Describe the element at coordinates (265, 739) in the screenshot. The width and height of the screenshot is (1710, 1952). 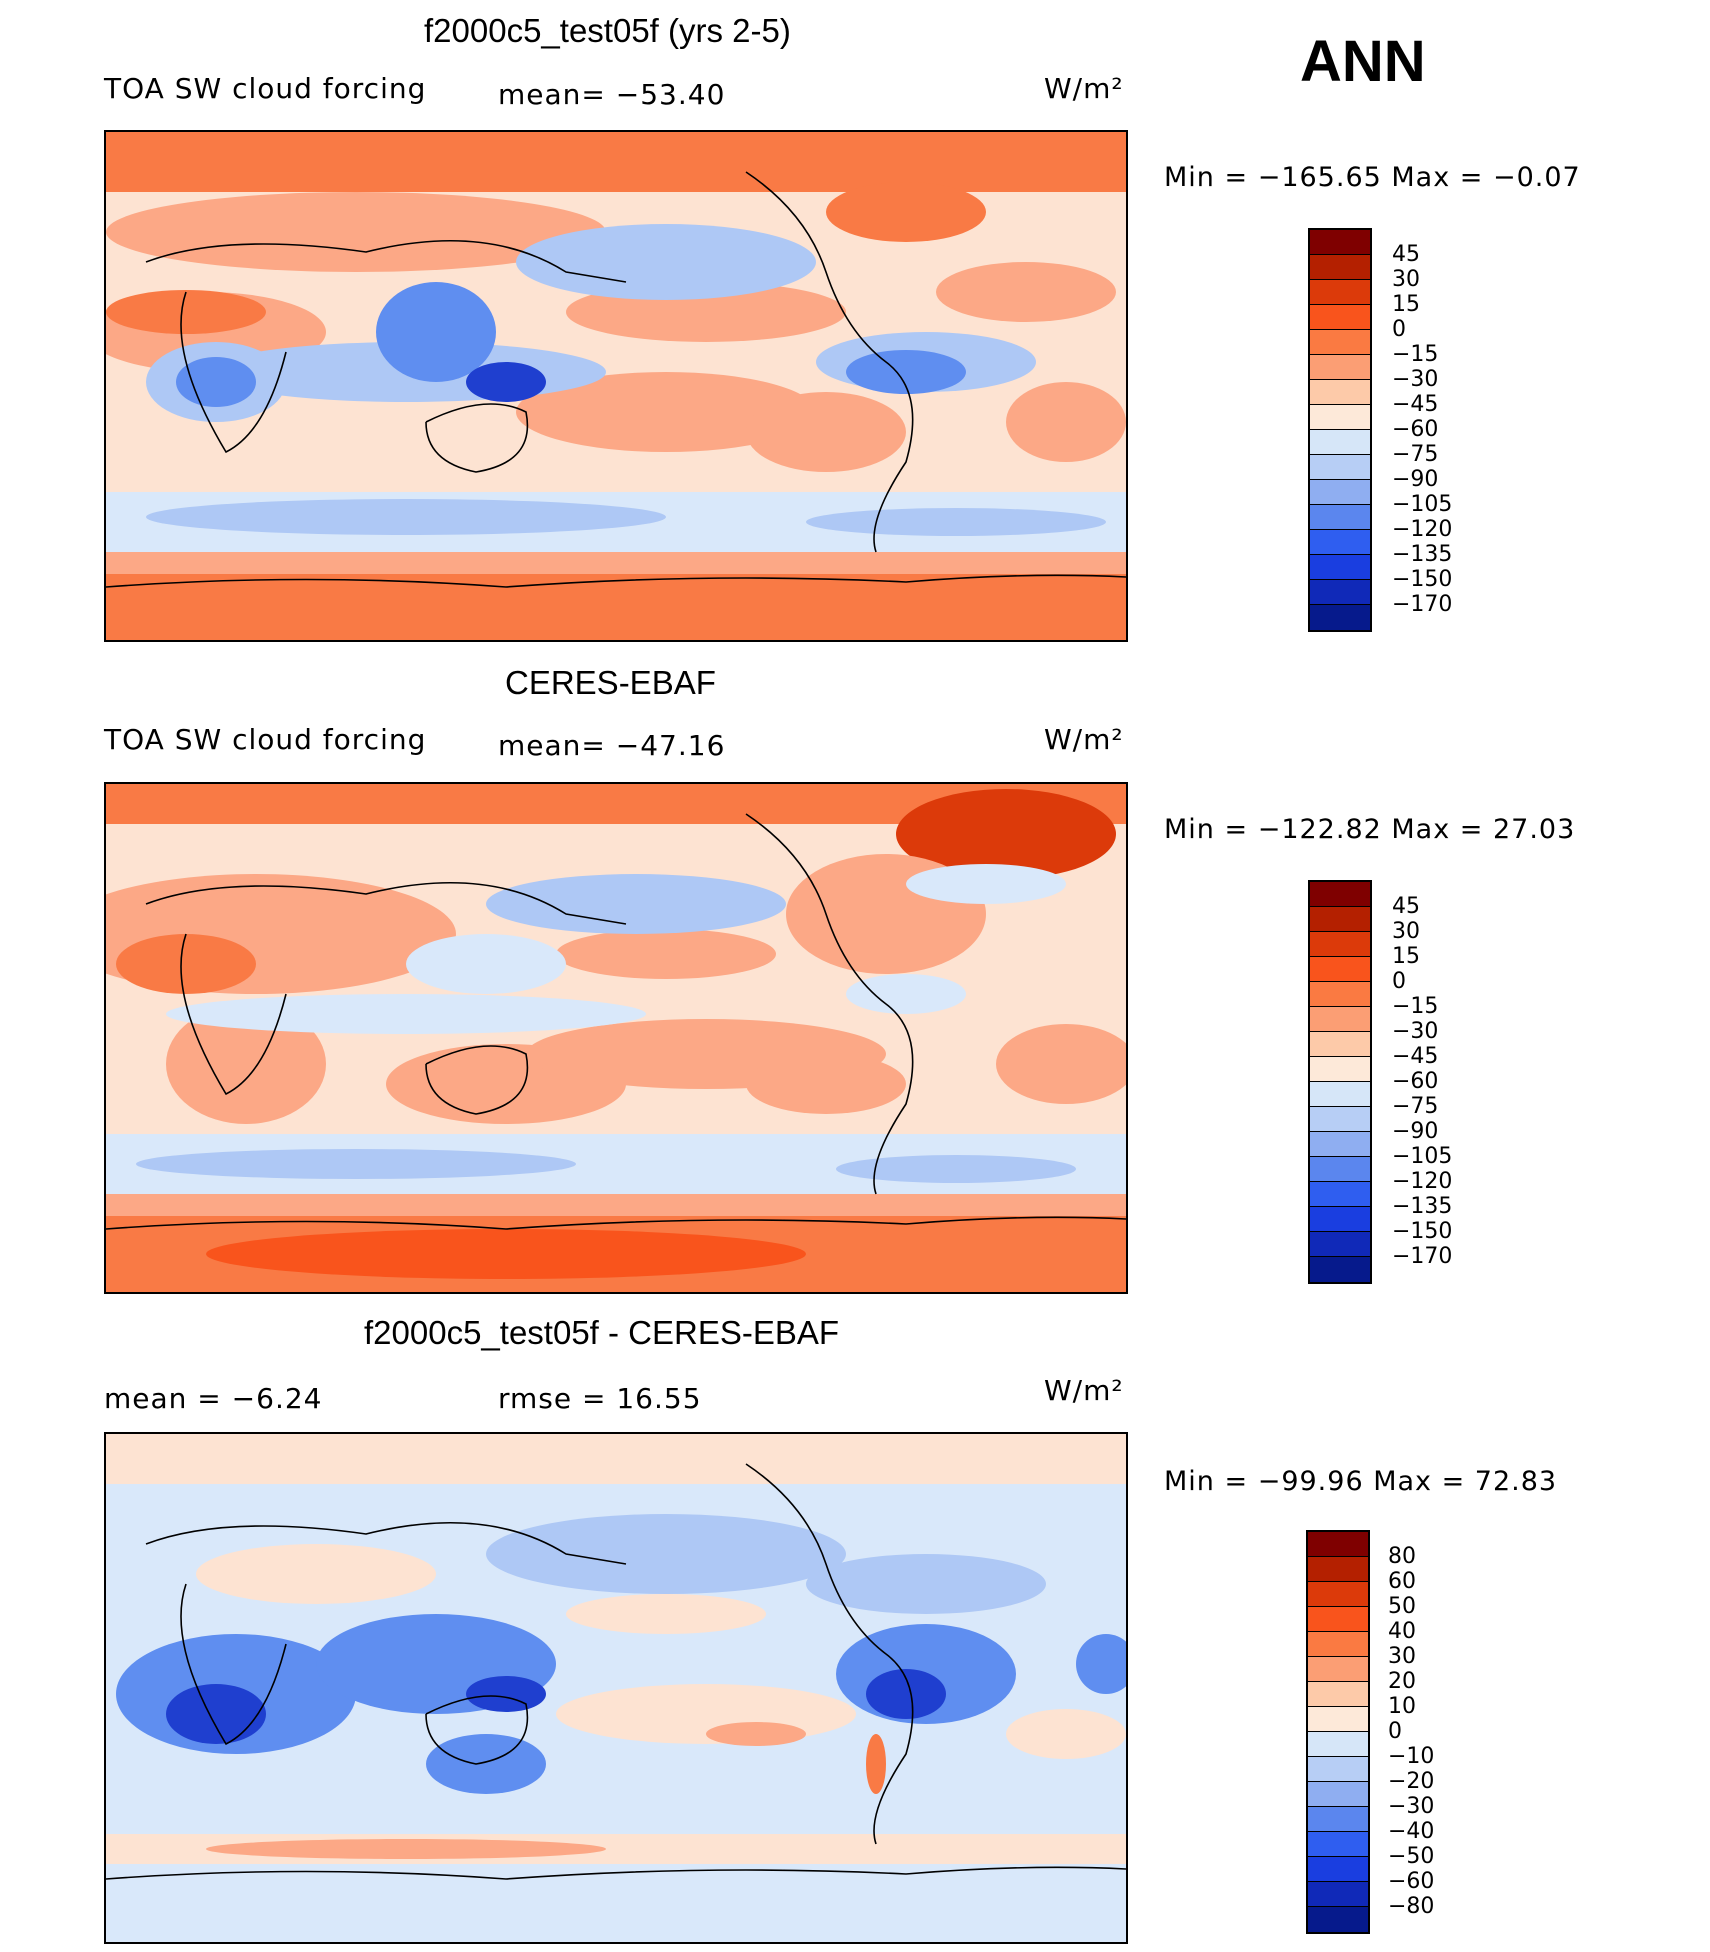
I see `panel2-left-label: TOA SW cloud forcing` at that location.